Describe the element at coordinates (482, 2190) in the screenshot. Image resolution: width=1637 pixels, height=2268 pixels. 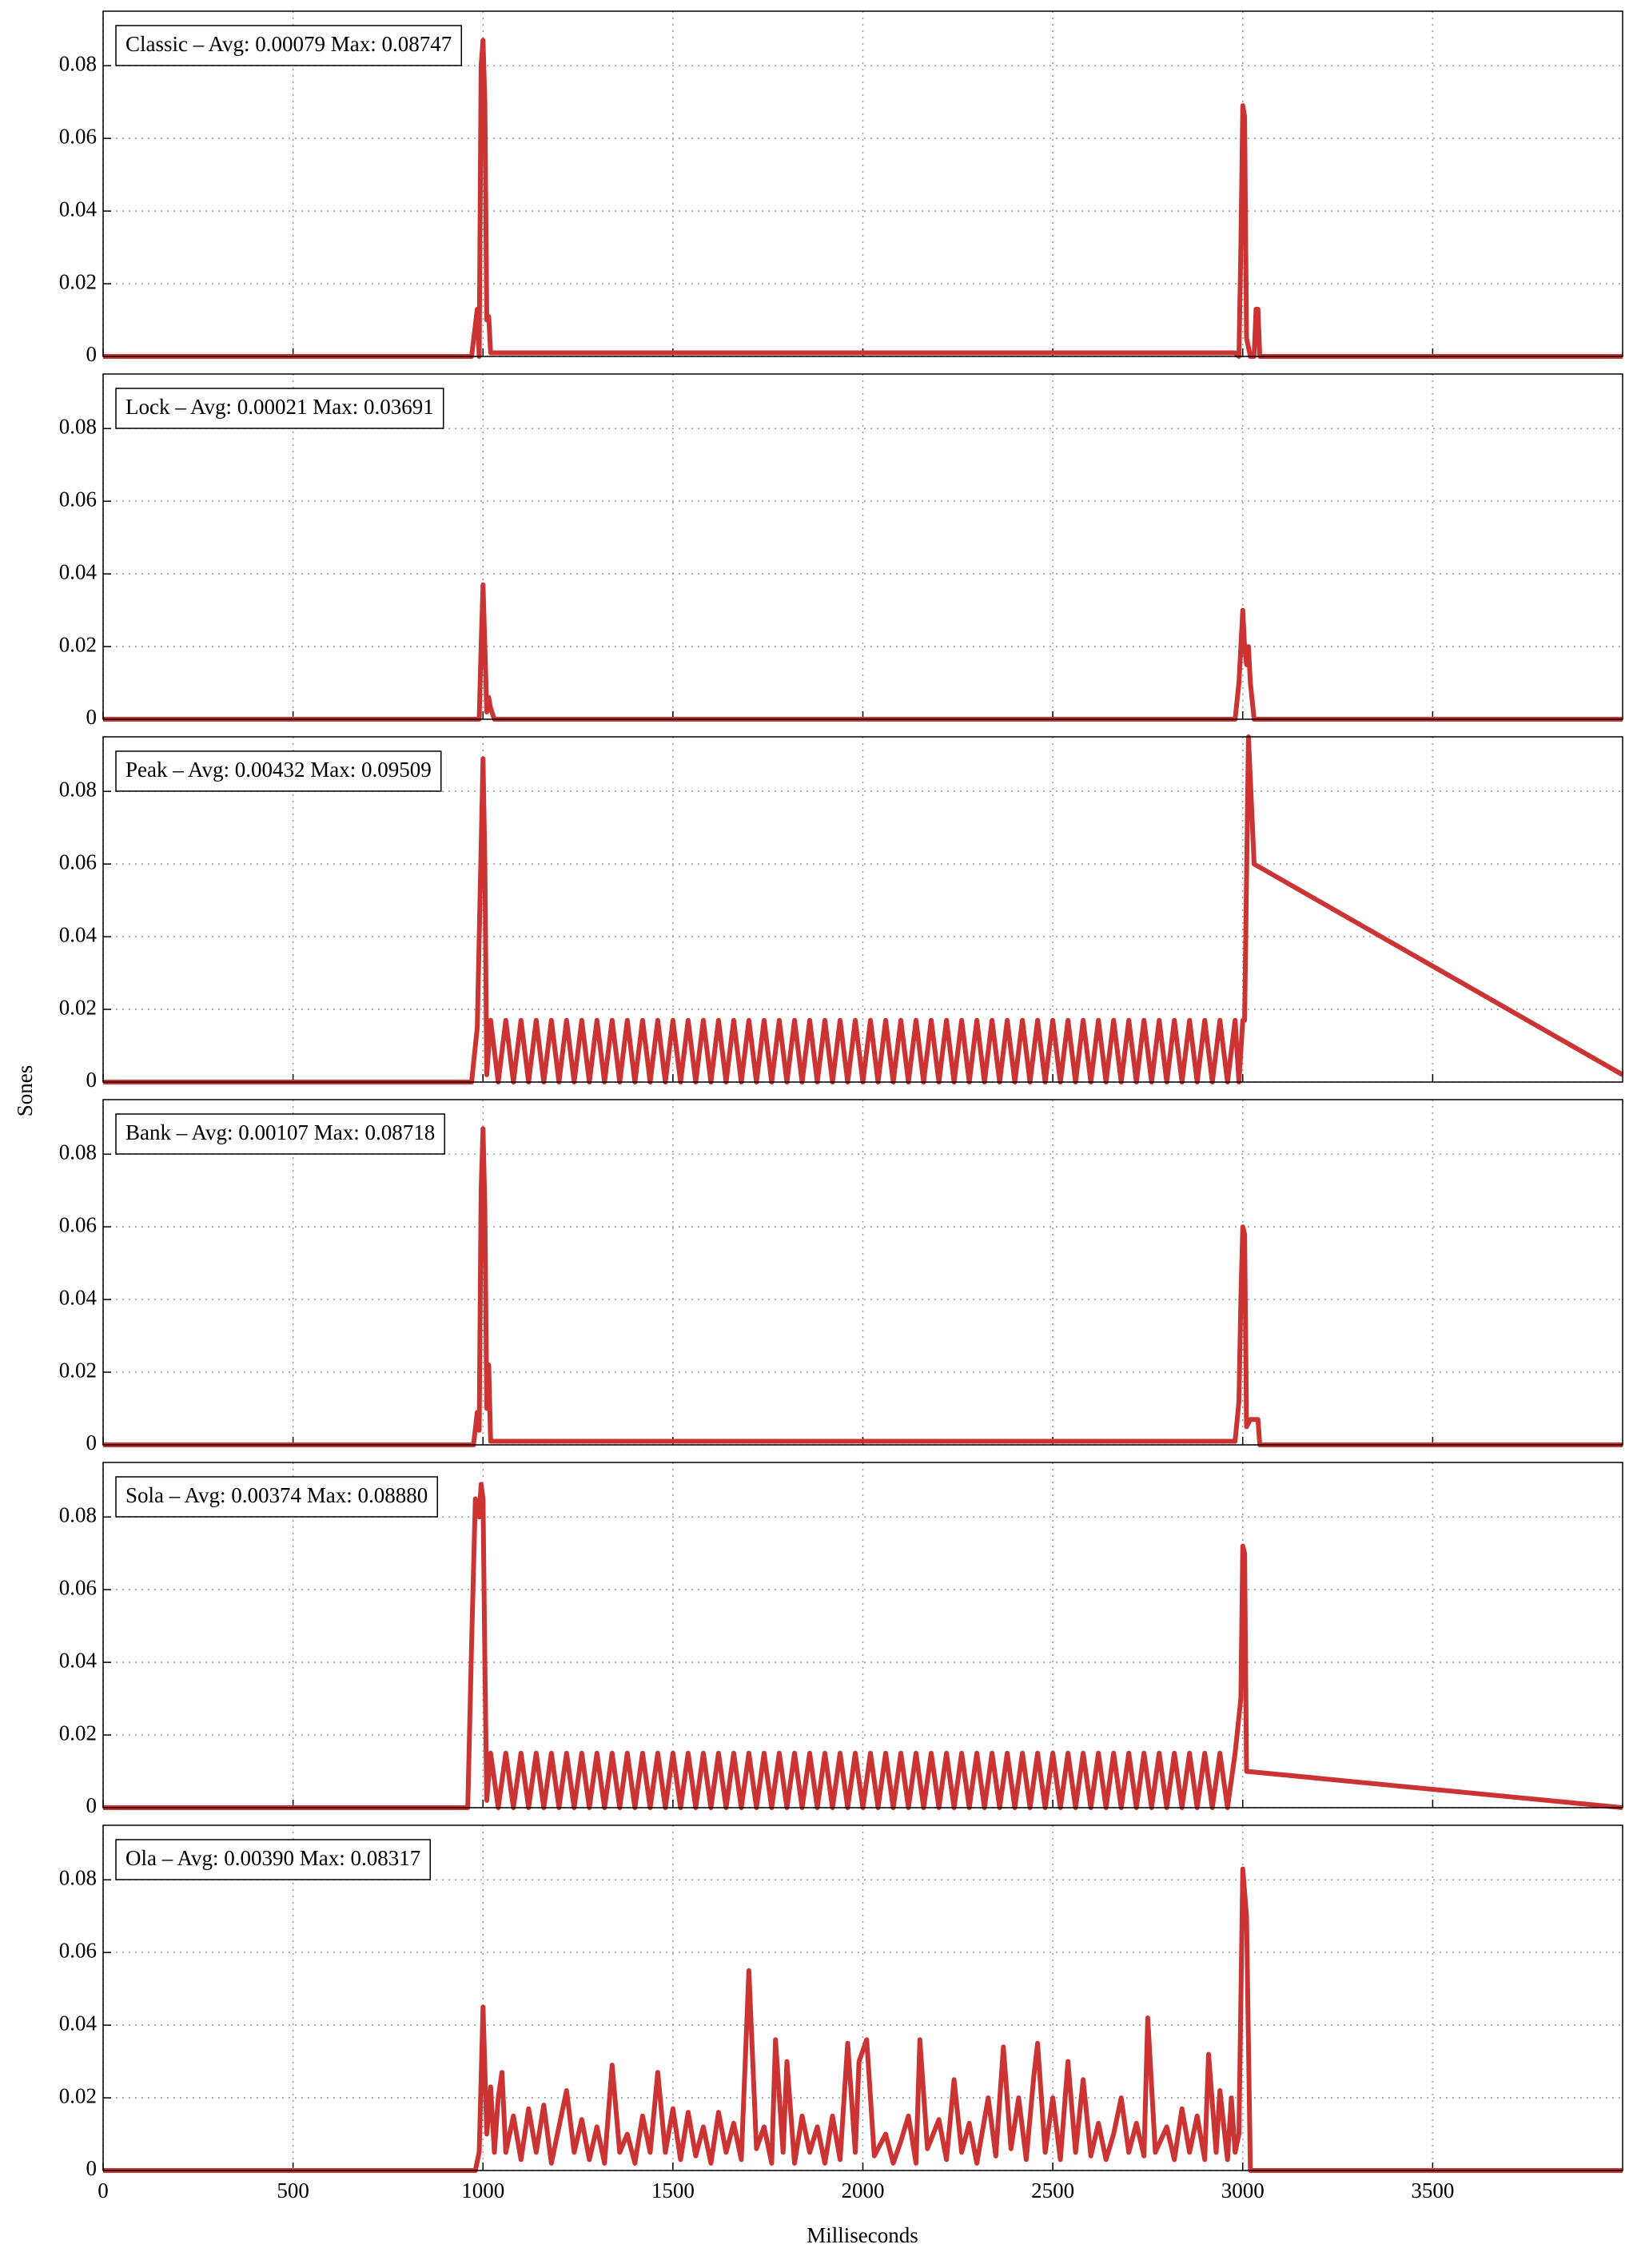
I see `x-tick-label: 1000` at that location.